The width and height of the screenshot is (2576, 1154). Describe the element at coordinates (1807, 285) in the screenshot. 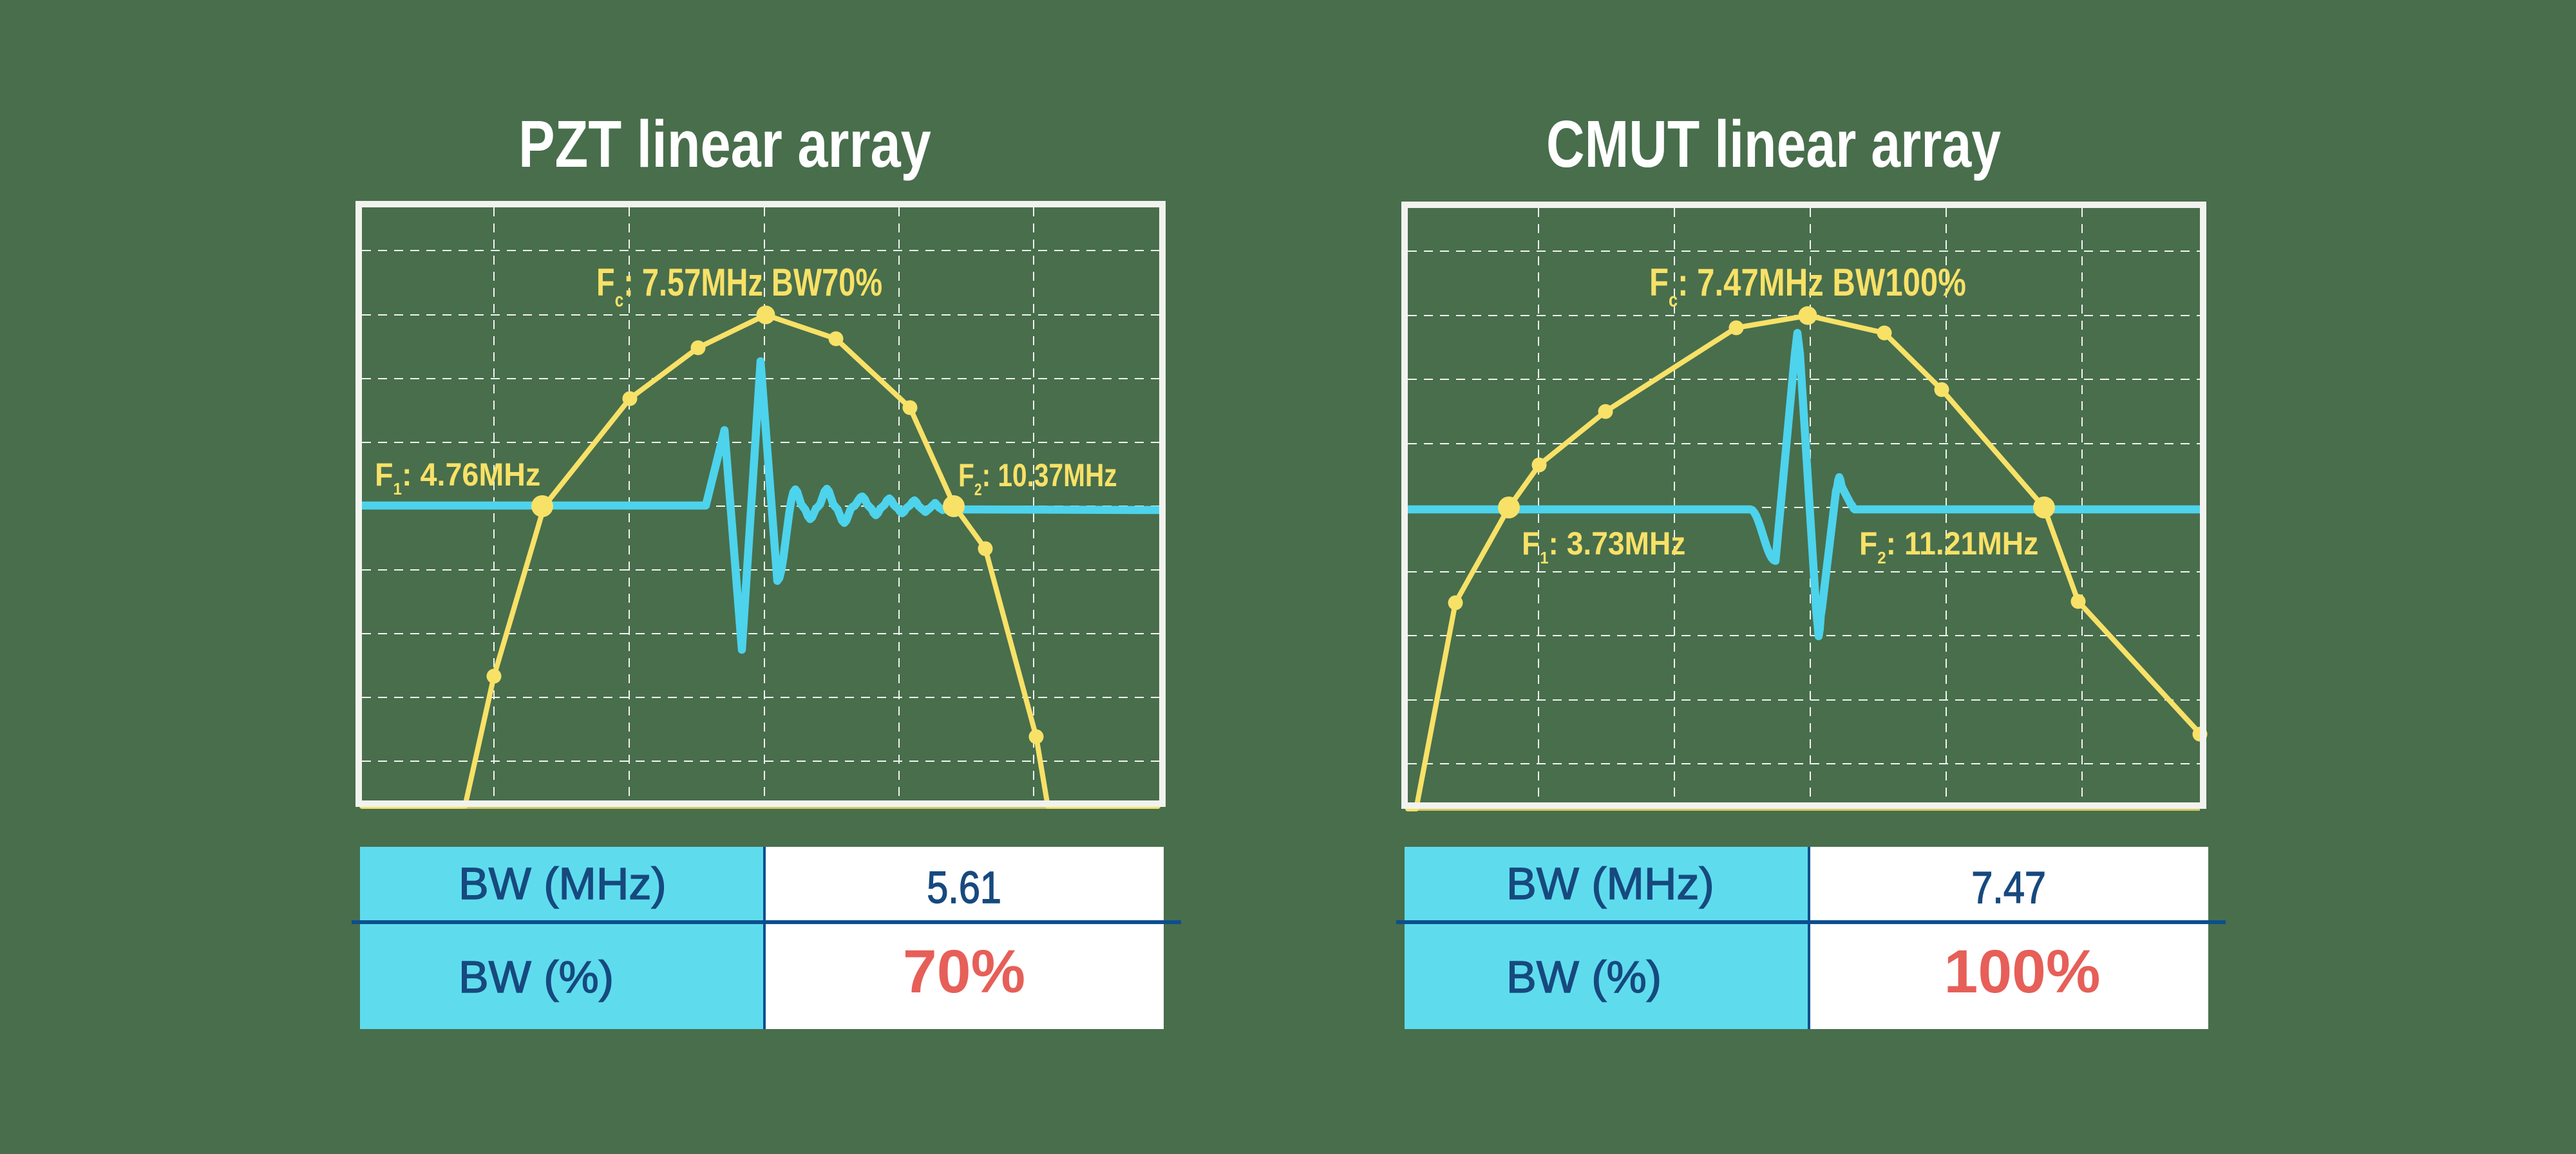

I see `svg-text: Fc: 7.47MHz BW100%` at that location.